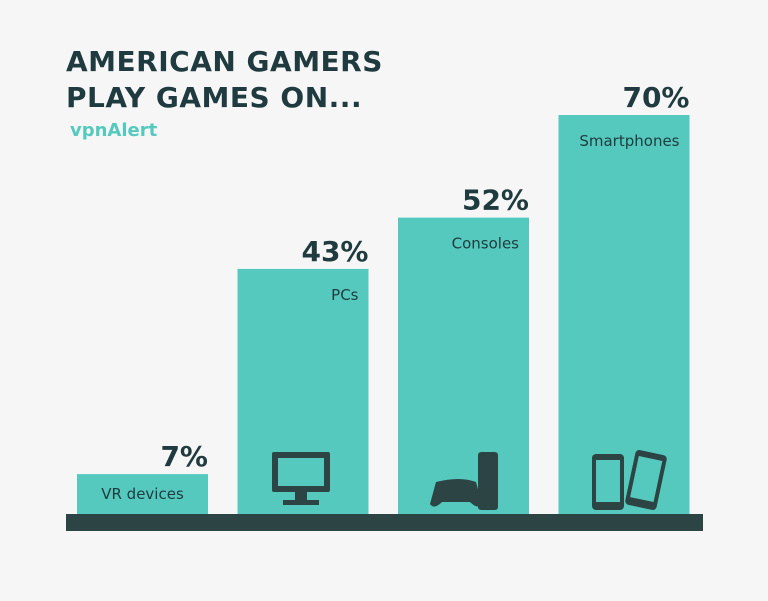  I want to click on value-label: 52%, so click(495, 200).